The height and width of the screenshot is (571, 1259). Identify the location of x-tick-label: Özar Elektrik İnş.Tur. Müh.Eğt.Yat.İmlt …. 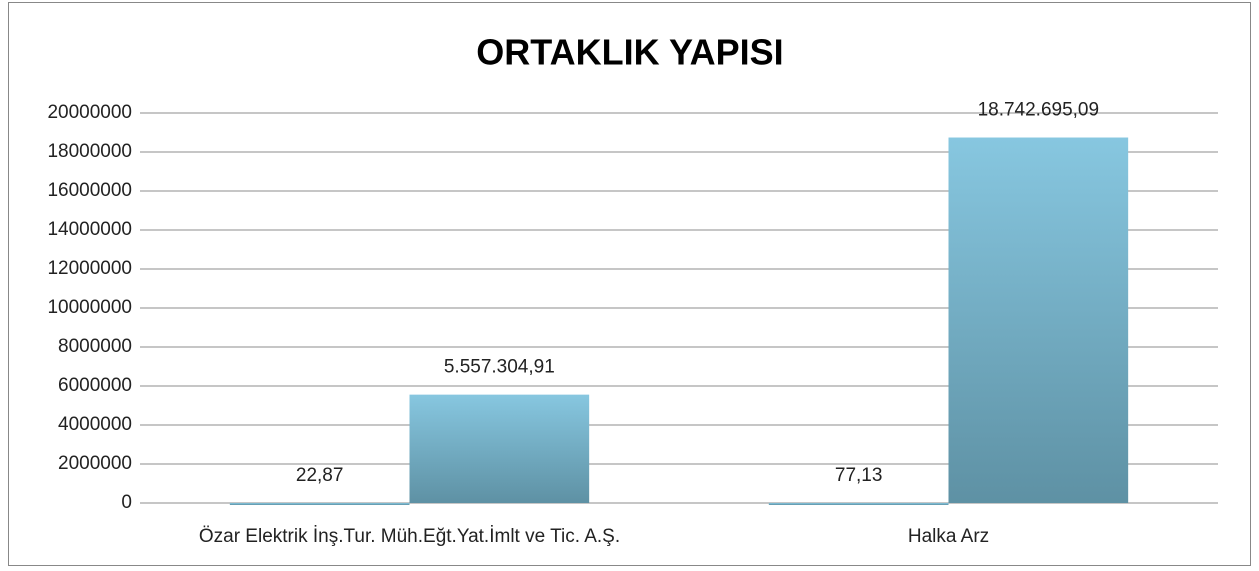
(409, 536).